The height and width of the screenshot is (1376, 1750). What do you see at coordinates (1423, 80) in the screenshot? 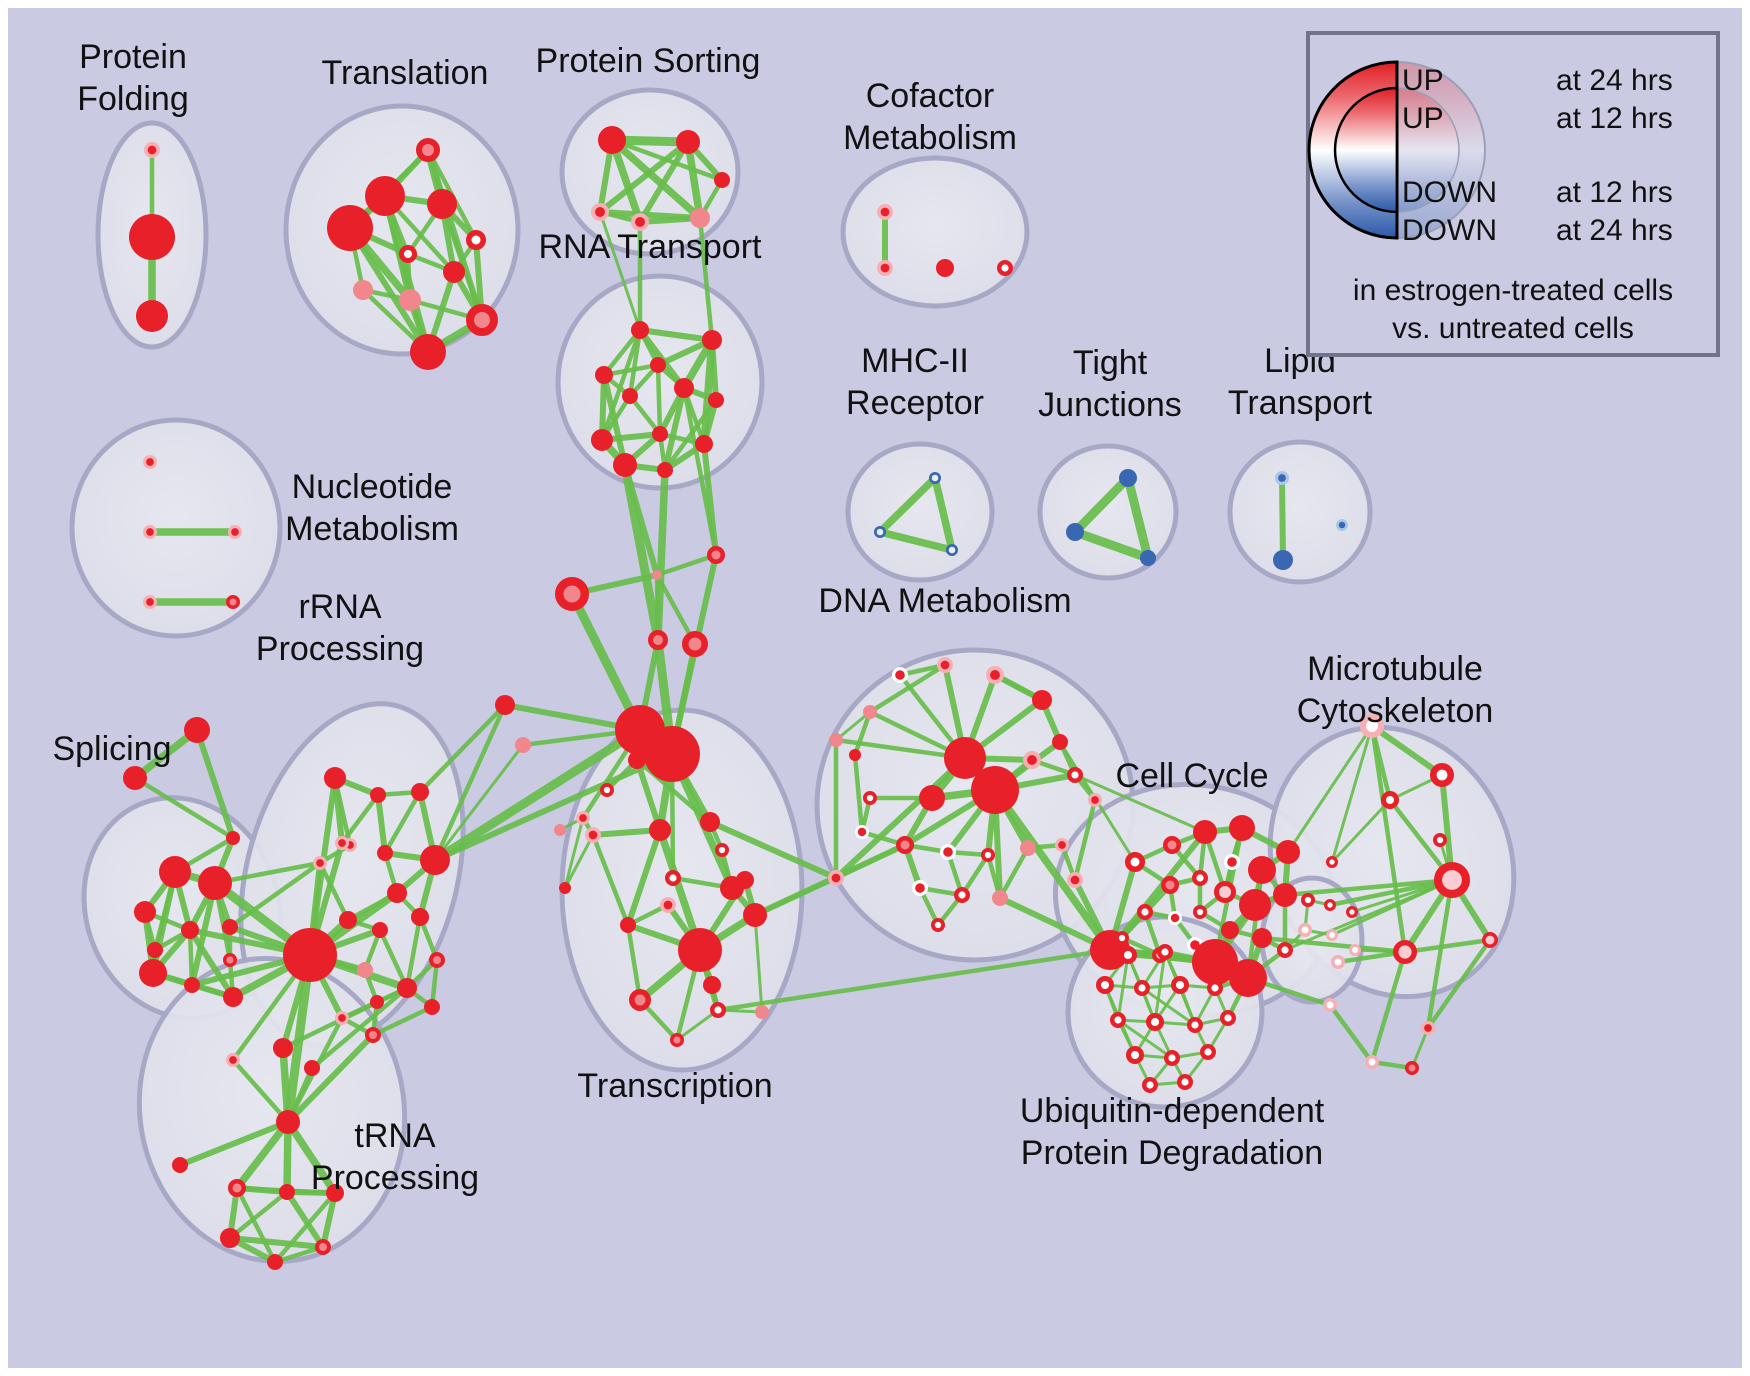
I see `legend-direction-0: UP` at bounding box center [1423, 80].